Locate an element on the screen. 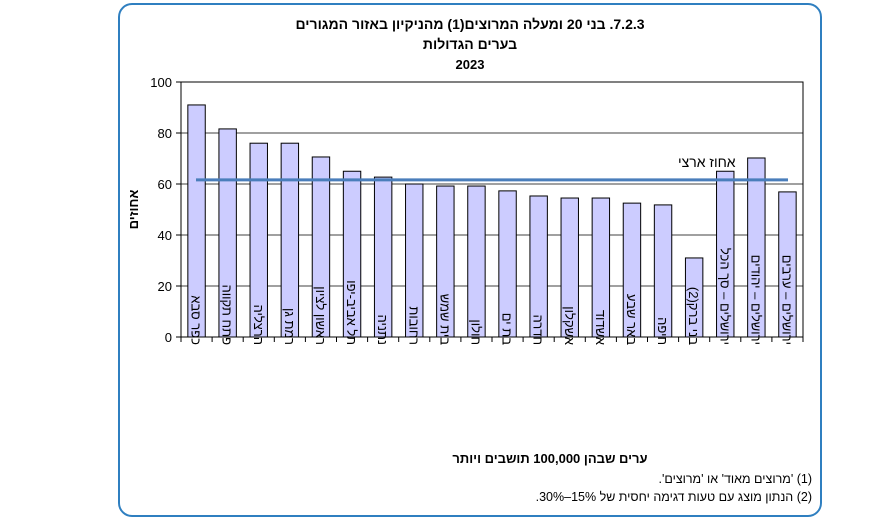  x-tick-label: כפר סבא is located at coordinates (196, 320).